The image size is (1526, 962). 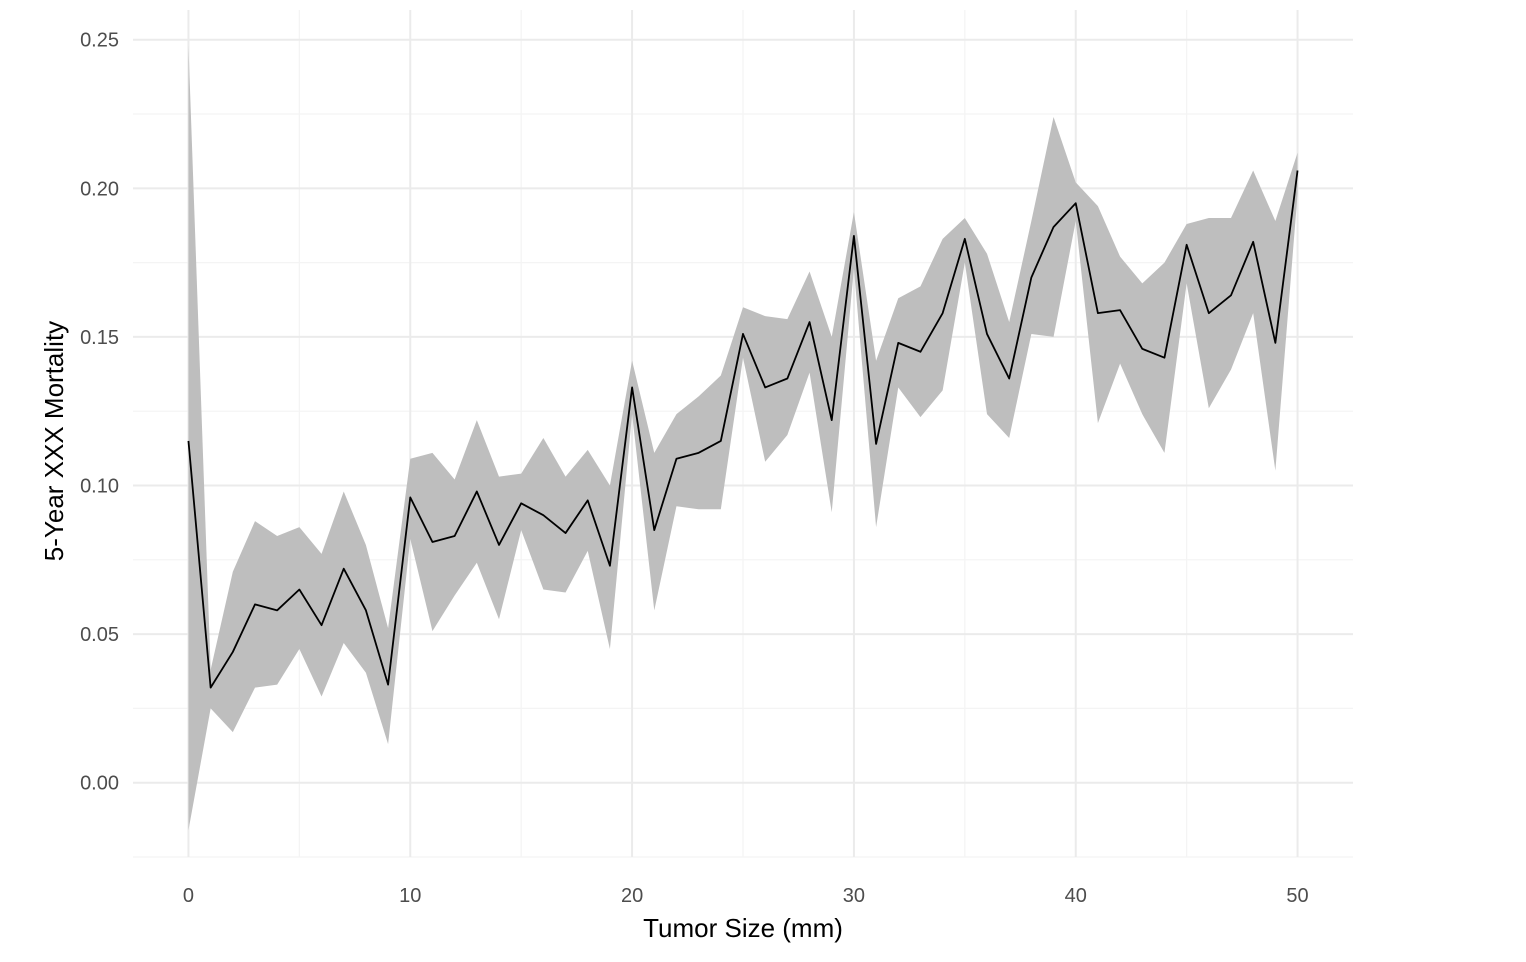 I want to click on y-tick-label: 0.00, so click(x=99, y=784).